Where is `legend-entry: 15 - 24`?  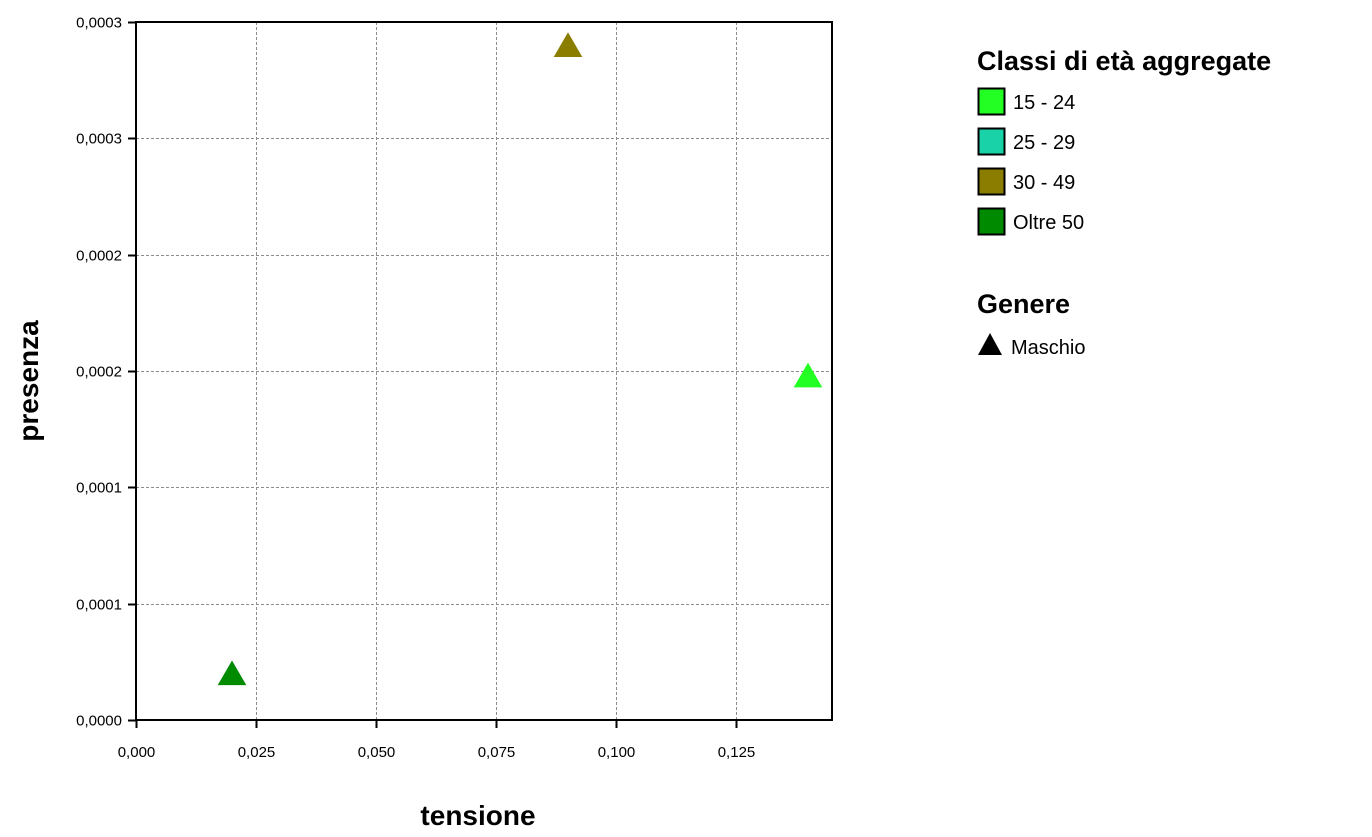
legend-entry: 15 - 24 is located at coordinates (1026, 101).